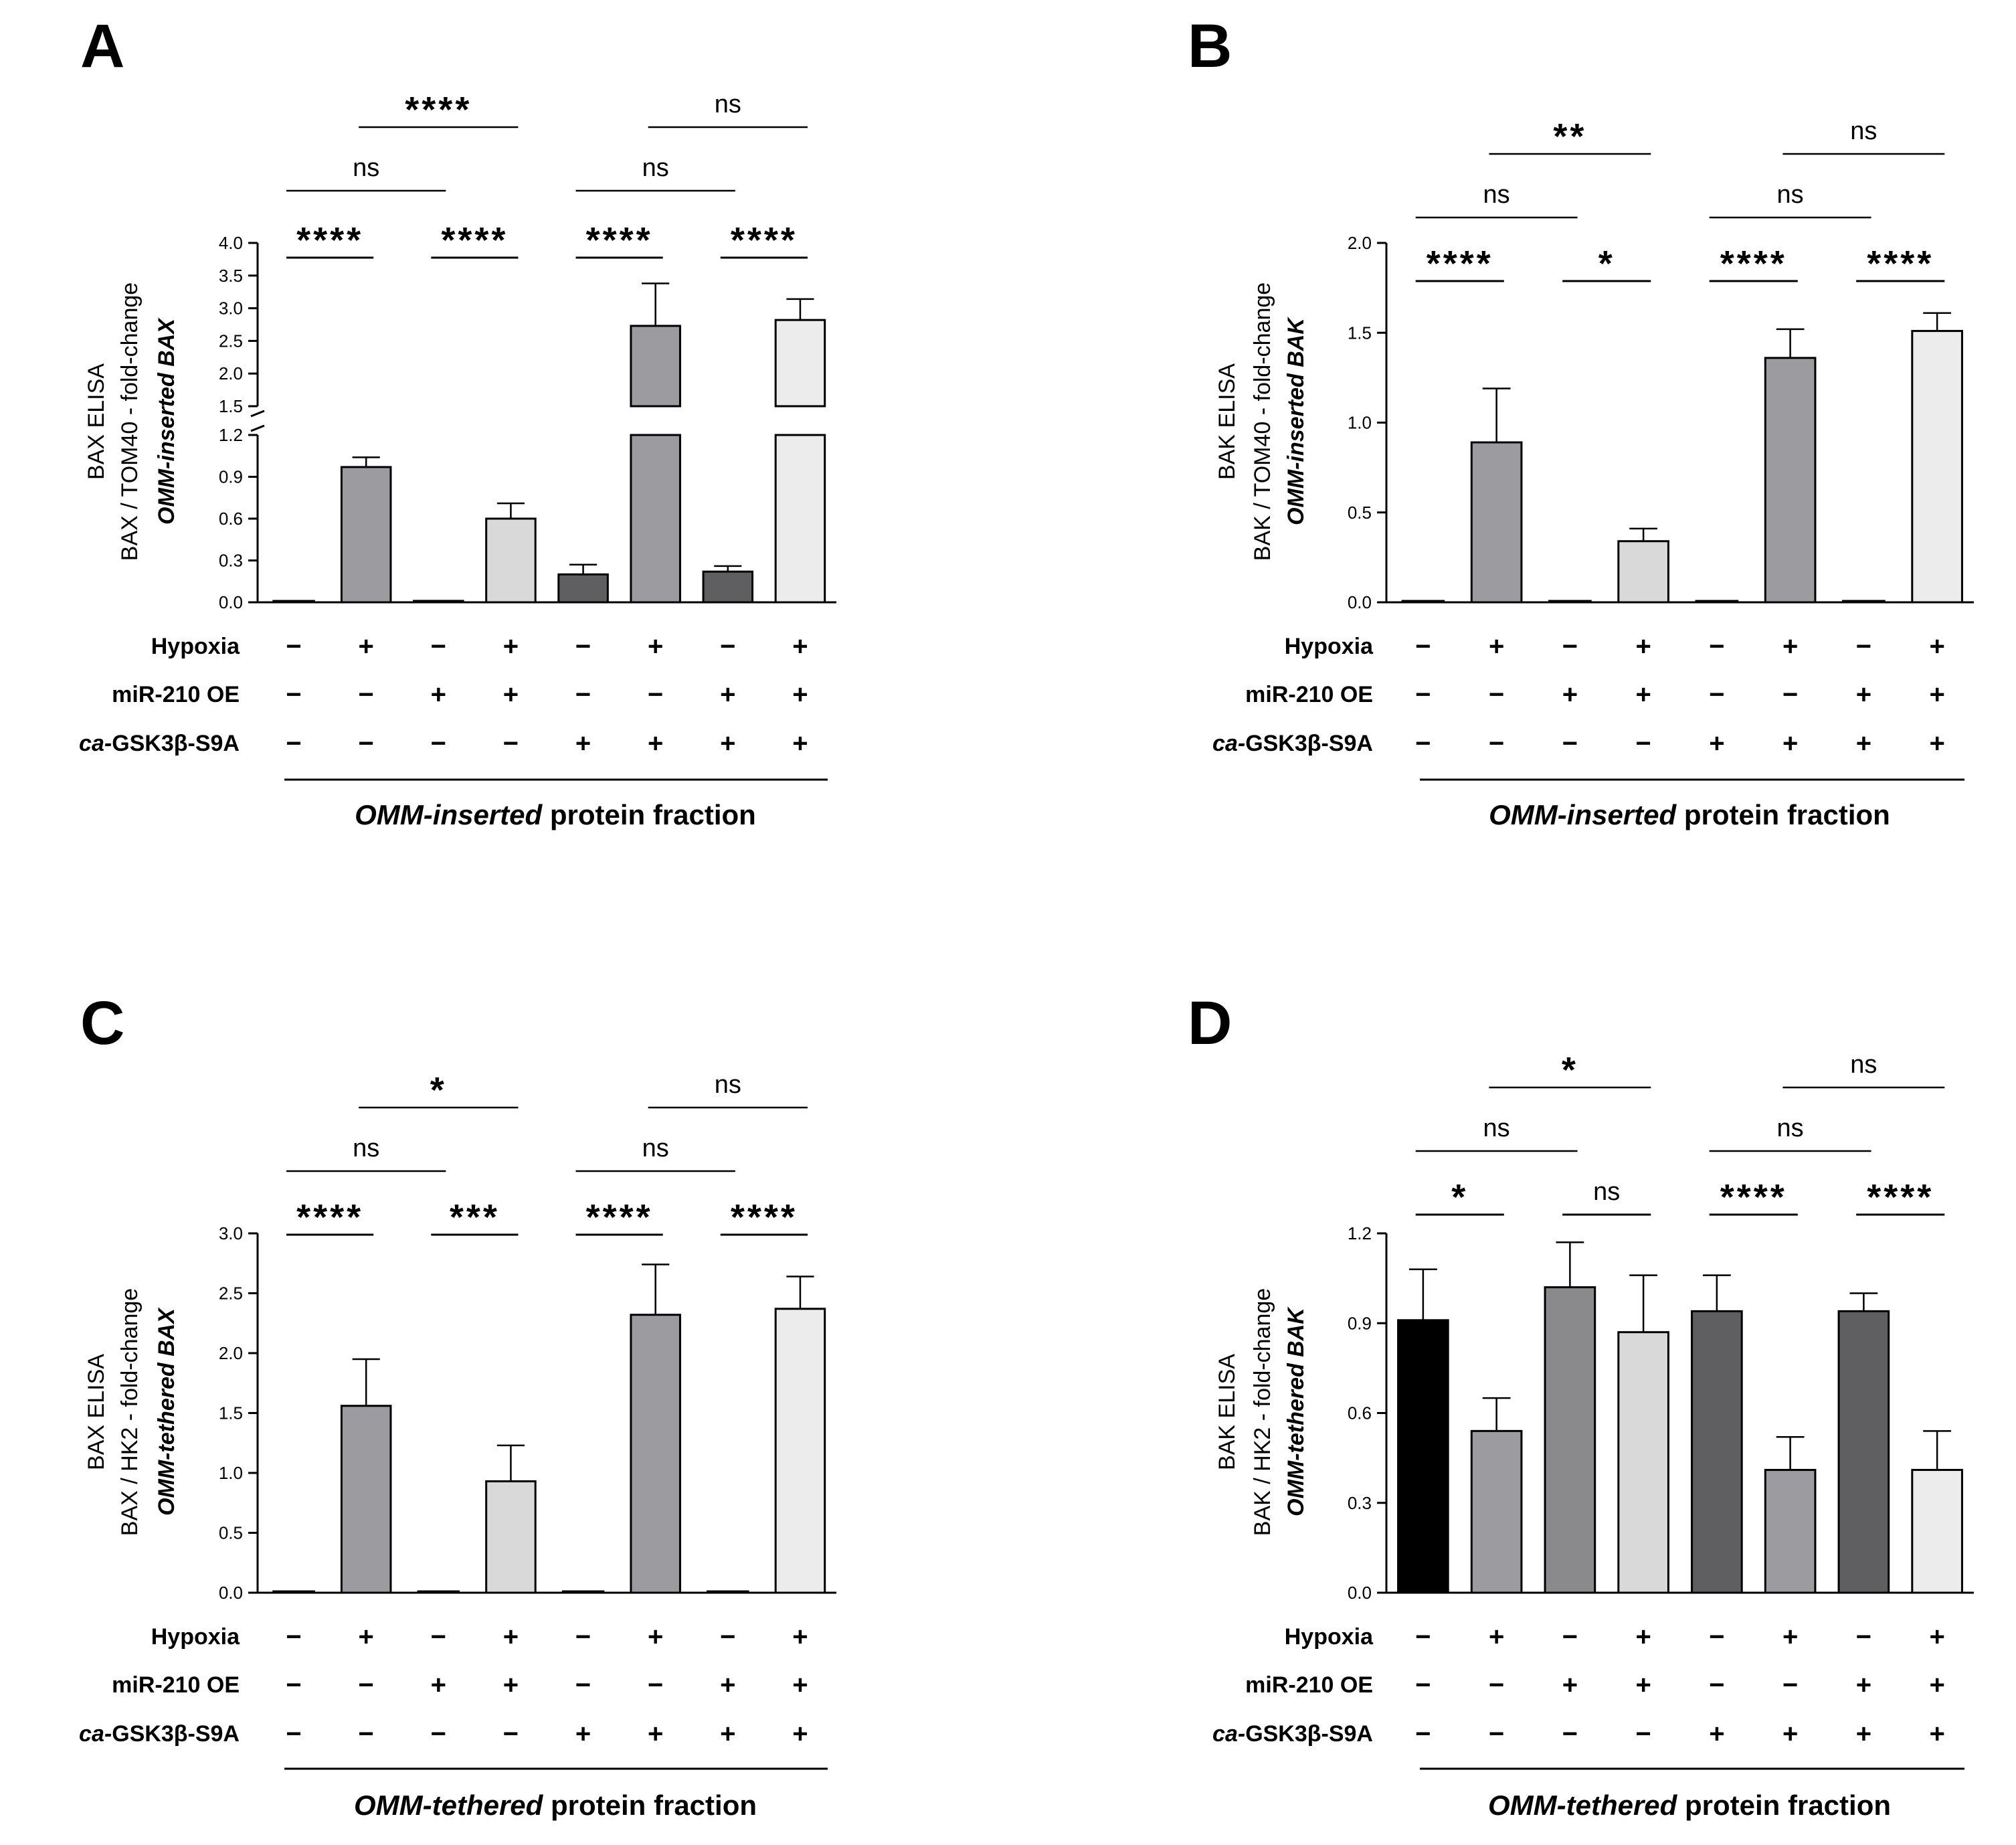 This screenshot has width=2016, height=1845. Describe the element at coordinates (1296, 421) in the screenshot. I see `y-axis-label: OMM-inserted BAK` at that location.